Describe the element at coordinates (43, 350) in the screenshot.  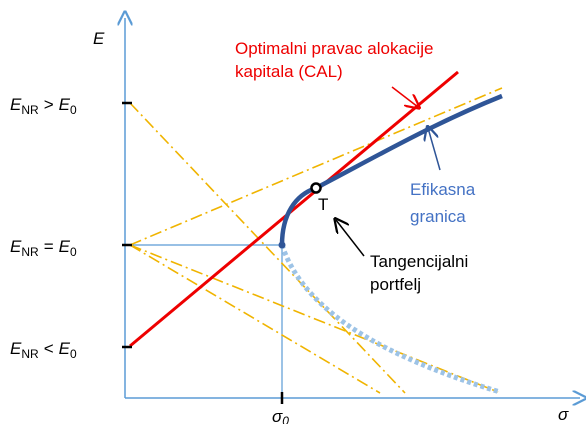
I see `y-tick-label: ENR < E0` at that location.